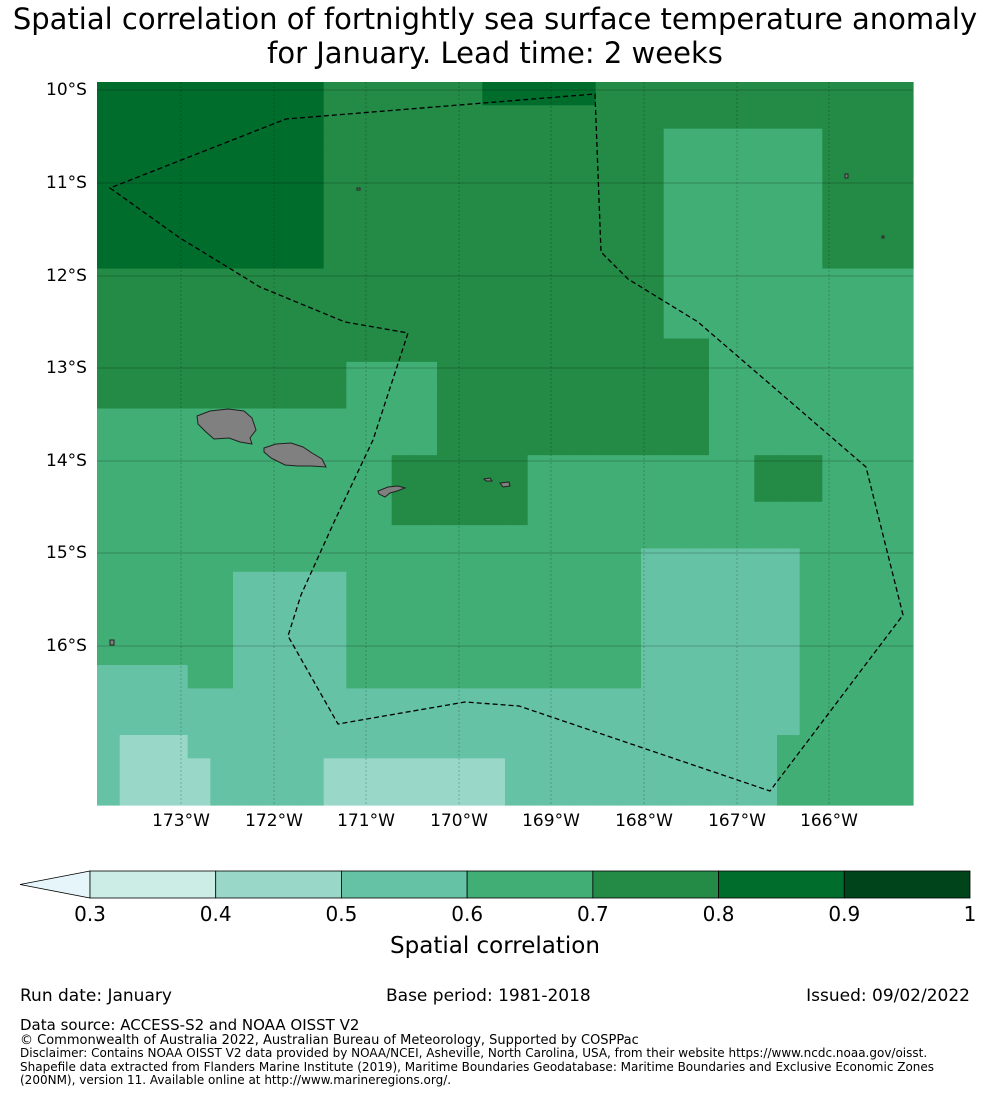  I want to click on colorbar-under-arrow, so click(55, 884).